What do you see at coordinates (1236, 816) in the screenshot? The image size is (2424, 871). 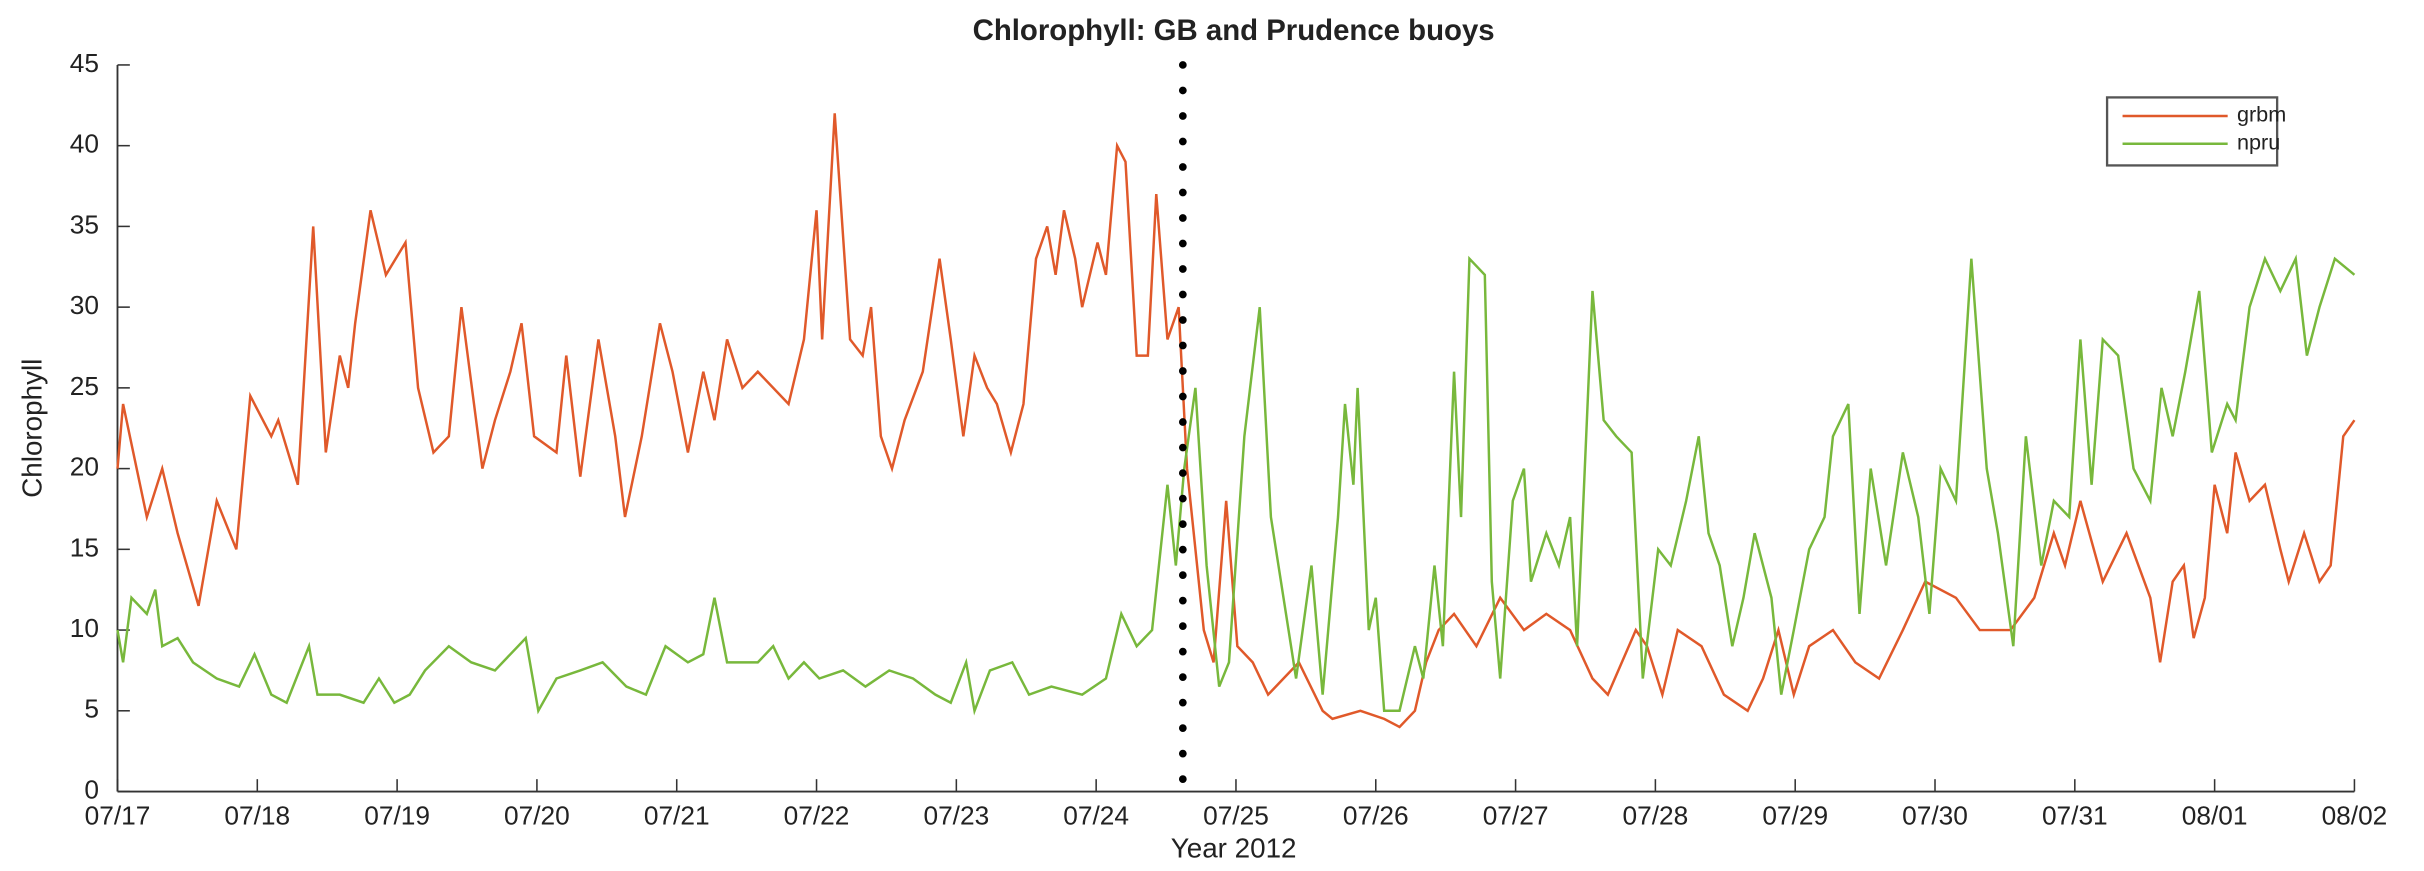 I see `x-tick-label: 07/25` at bounding box center [1236, 816].